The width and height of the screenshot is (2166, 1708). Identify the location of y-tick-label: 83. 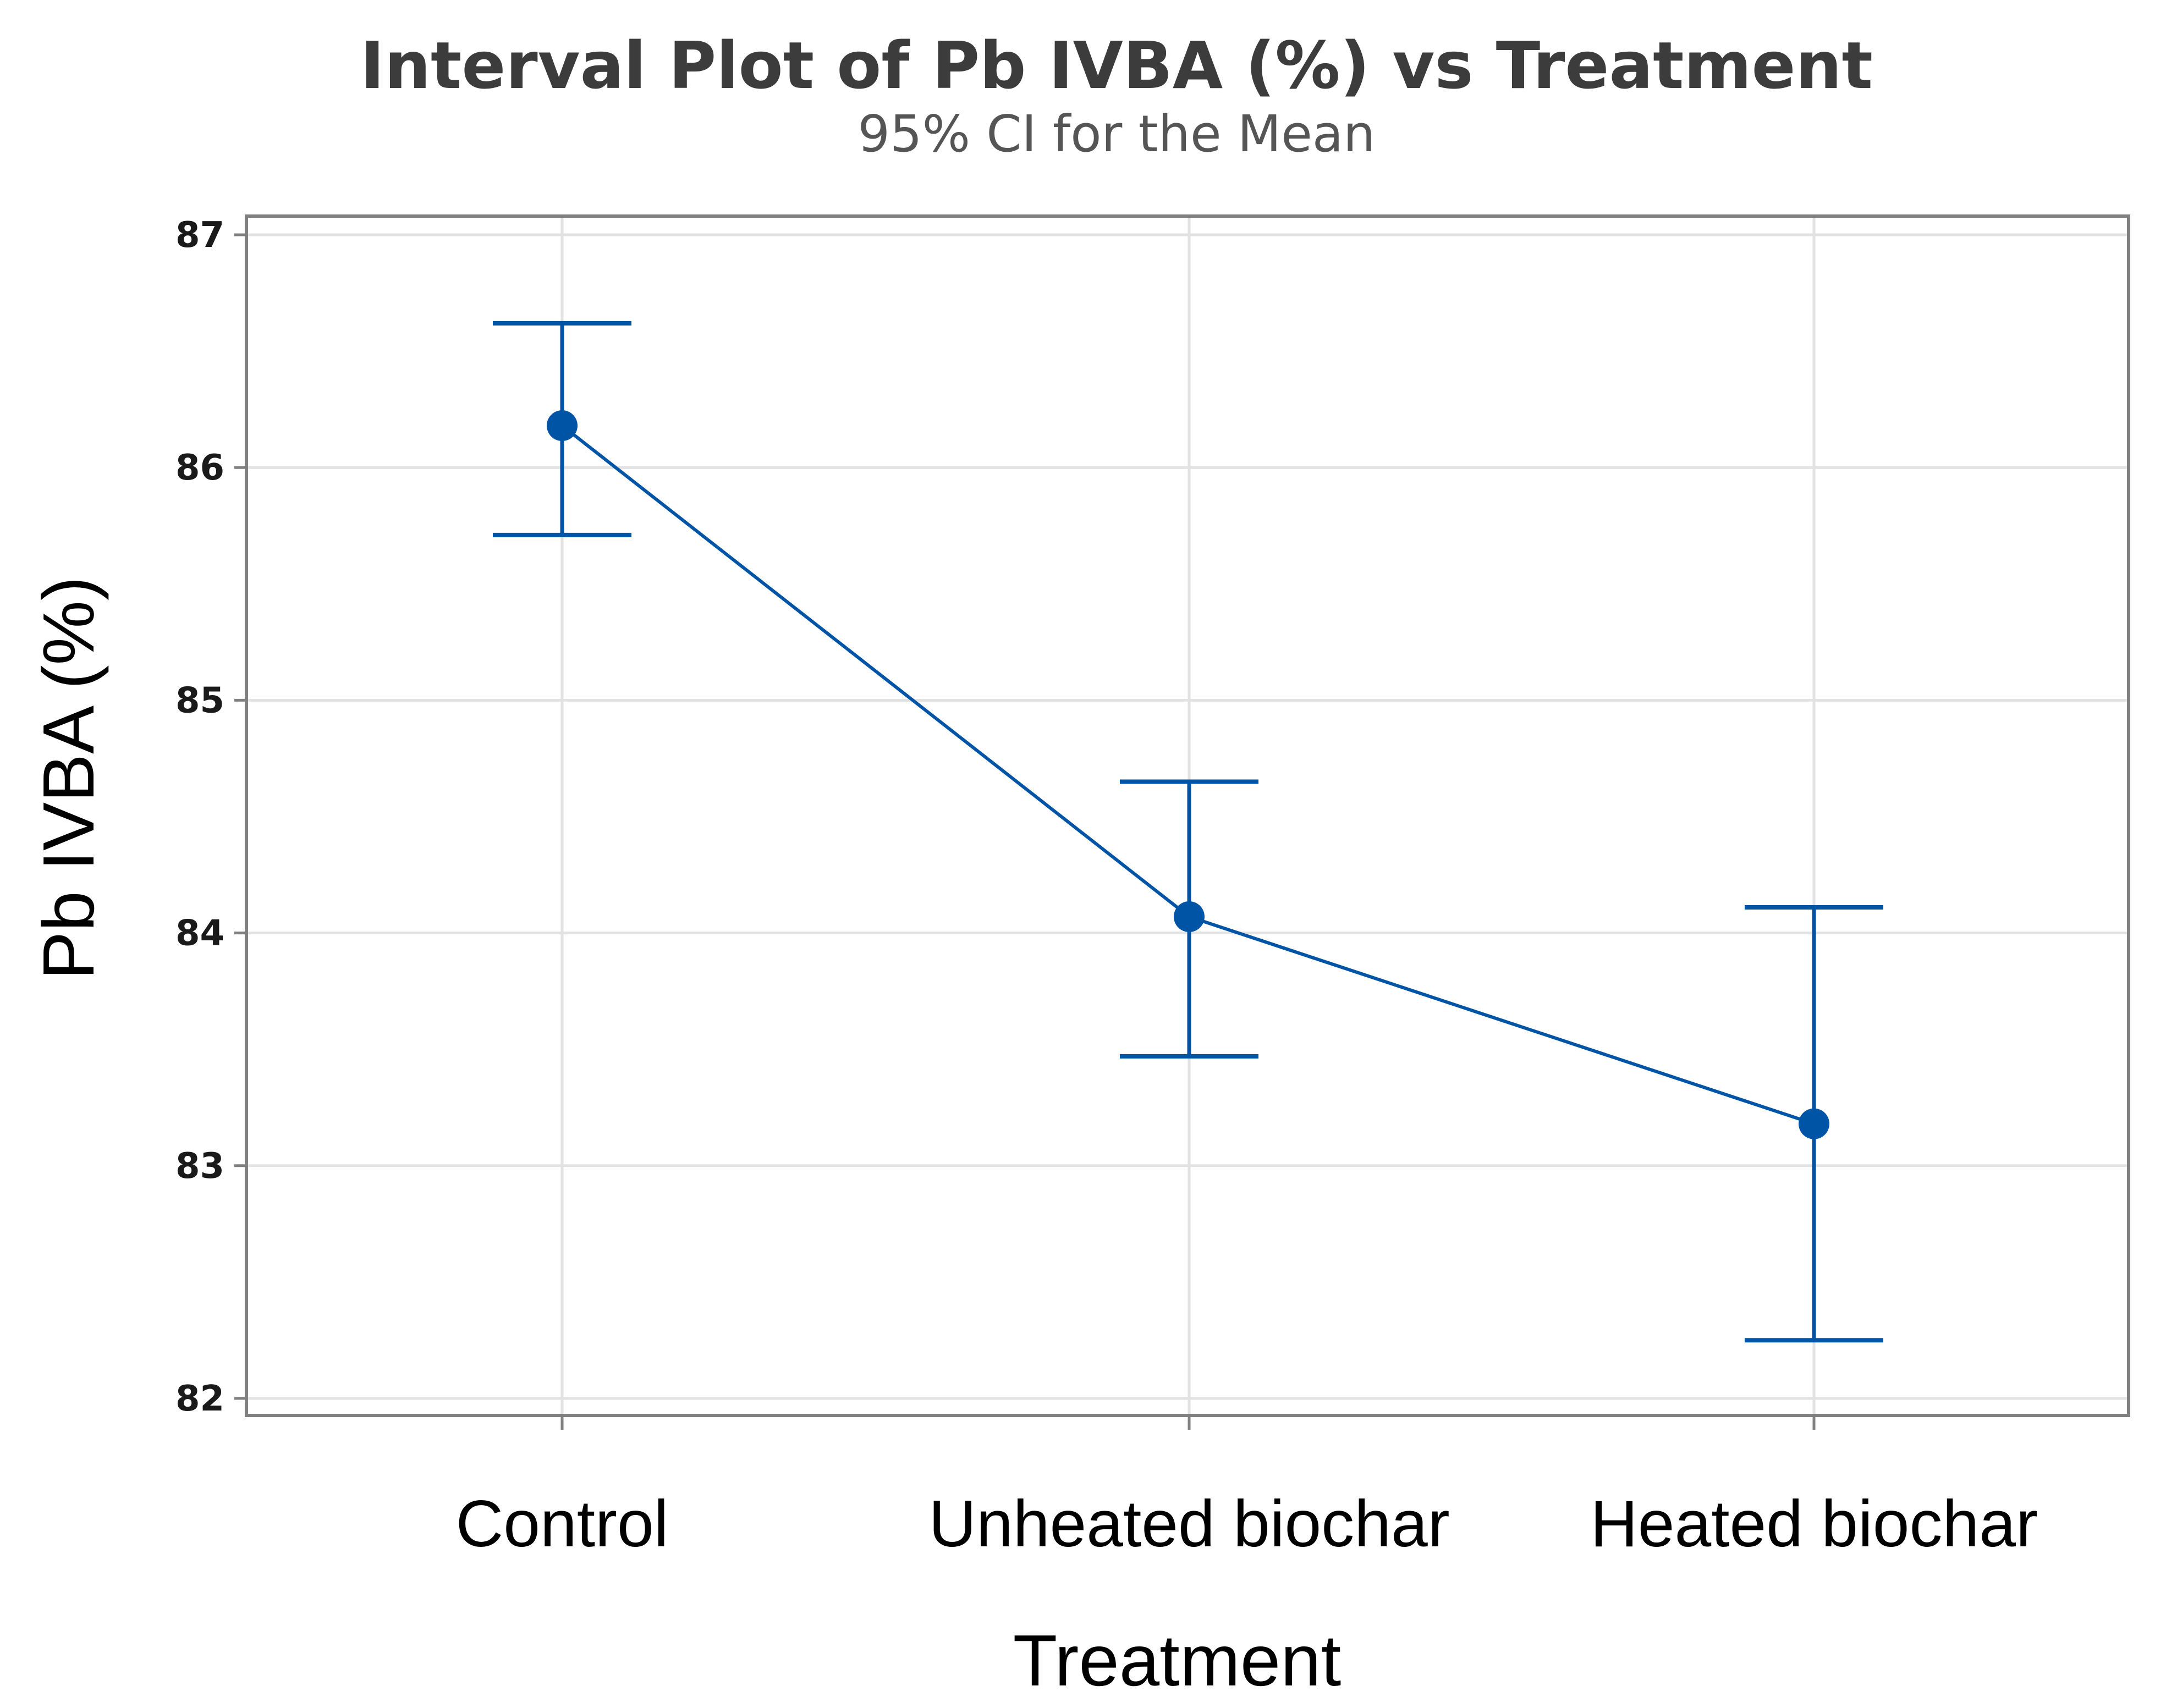
(199, 1166).